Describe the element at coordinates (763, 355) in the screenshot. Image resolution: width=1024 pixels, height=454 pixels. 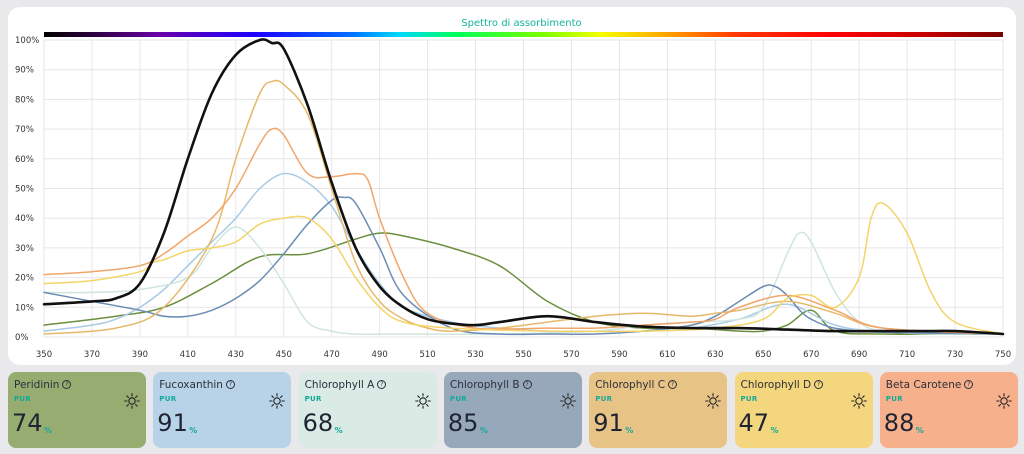
I see `x-tick-label: 650` at that location.